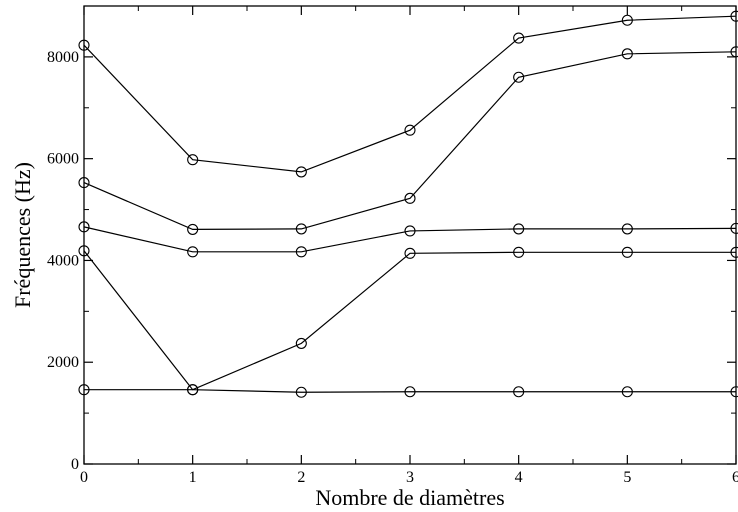  Describe the element at coordinates (301, 477) in the screenshot. I see `x-tick-label: 2` at that location.